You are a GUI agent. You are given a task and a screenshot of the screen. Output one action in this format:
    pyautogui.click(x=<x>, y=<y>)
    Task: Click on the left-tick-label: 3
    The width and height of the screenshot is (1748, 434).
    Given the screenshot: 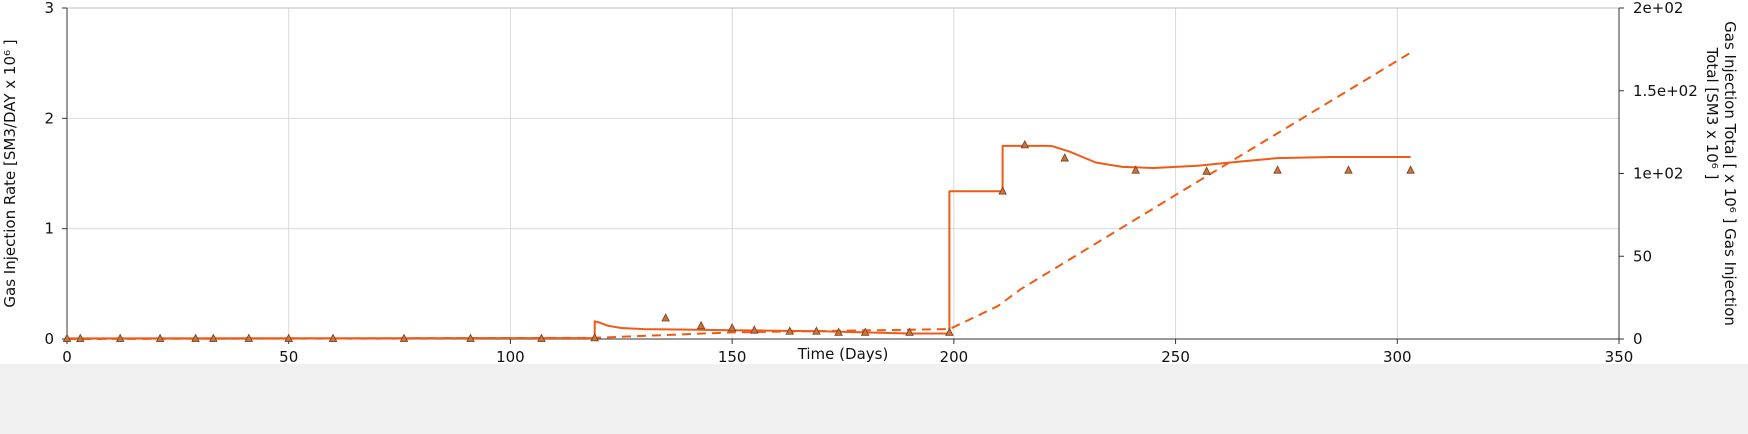 What is the action you would take?
    pyautogui.click(x=49, y=8)
    